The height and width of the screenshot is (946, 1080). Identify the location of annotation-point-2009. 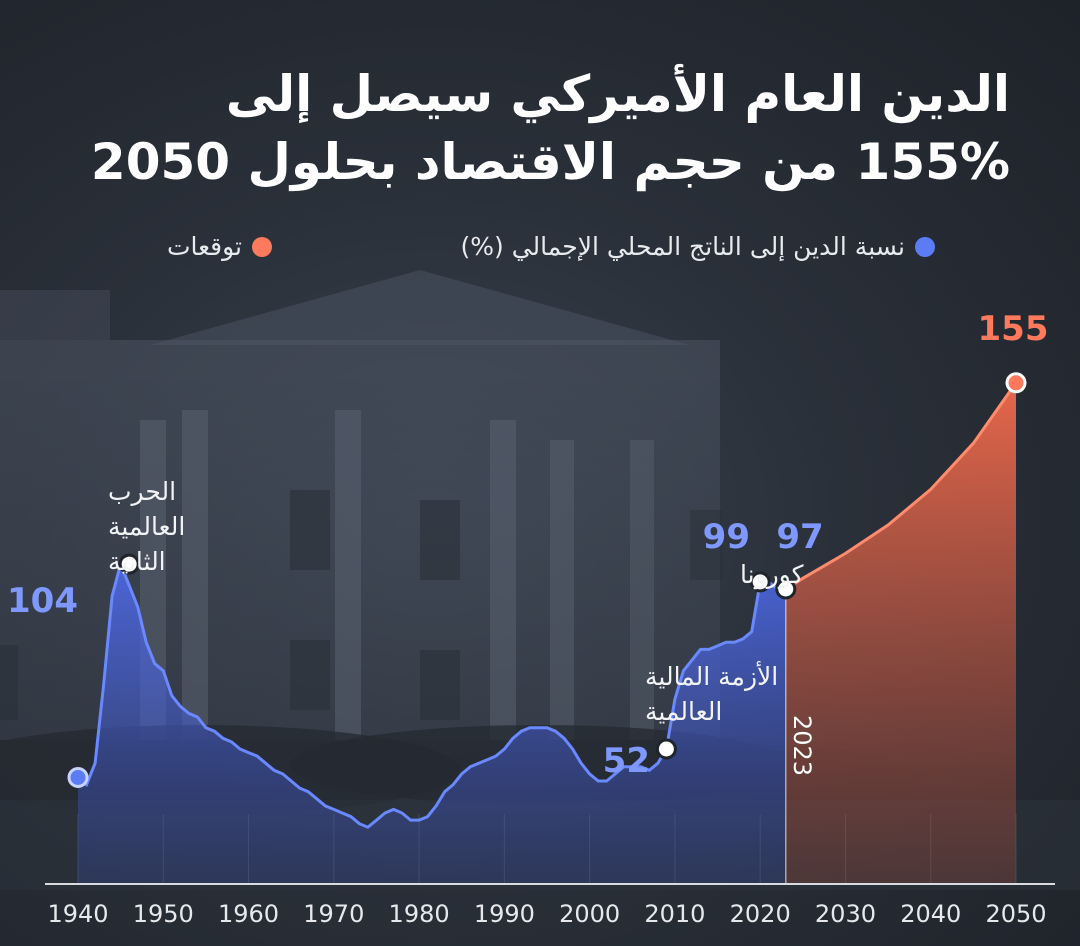
(666, 749).